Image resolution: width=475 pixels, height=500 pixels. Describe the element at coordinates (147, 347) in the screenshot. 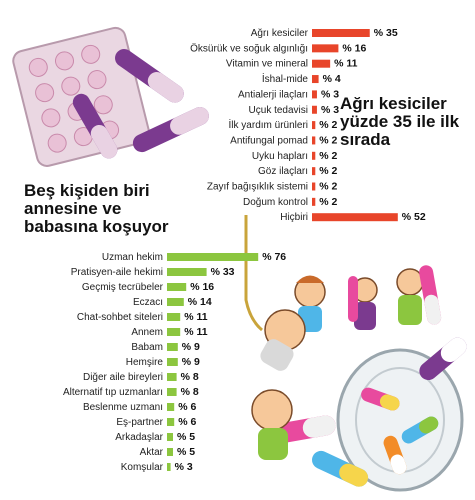

I see `category-label: Babam` at that location.